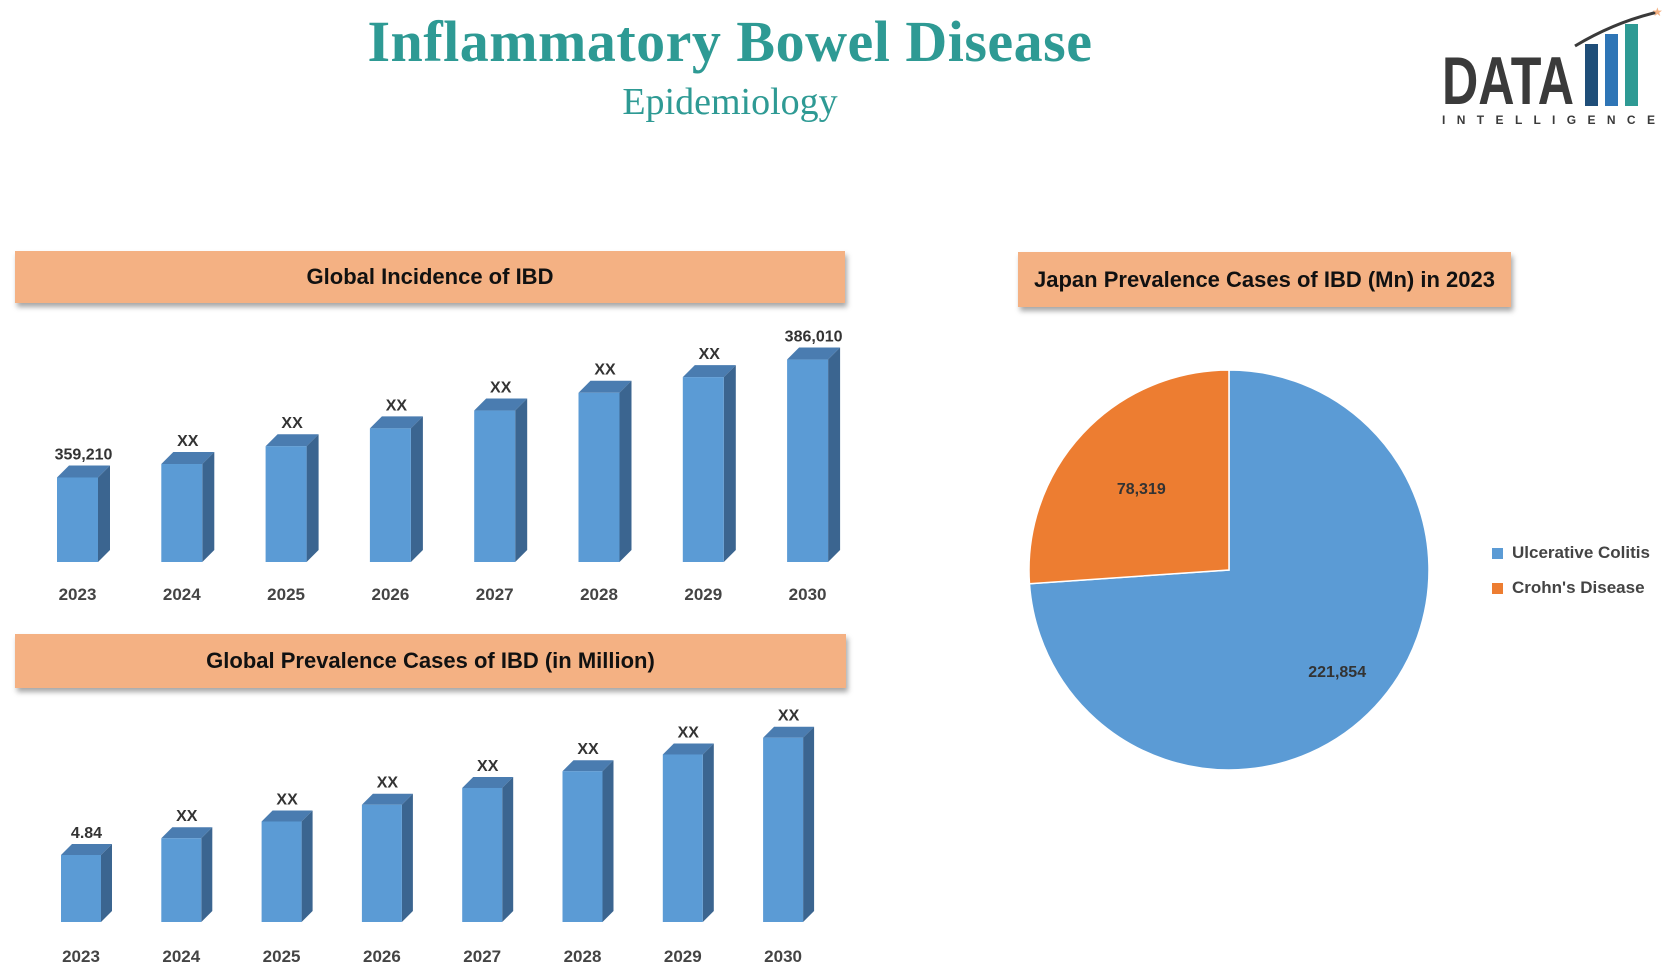 The image size is (1670, 979). What do you see at coordinates (730, 41) in the screenshot?
I see `page-title: Inflammatory Bowel Disease` at bounding box center [730, 41].